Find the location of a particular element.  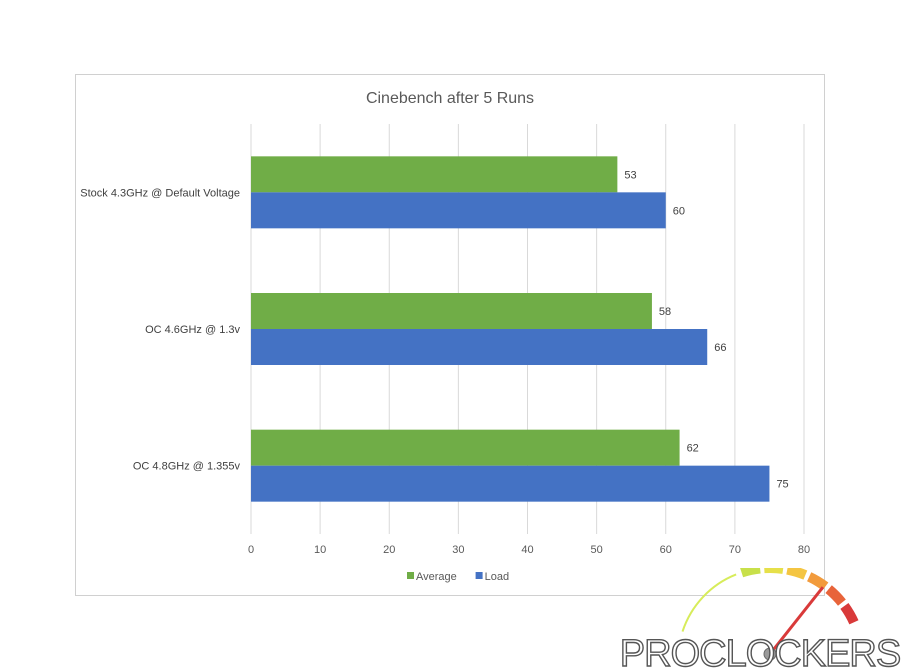

x-tick-label-50: 50 is located at coordinates (597, 550).